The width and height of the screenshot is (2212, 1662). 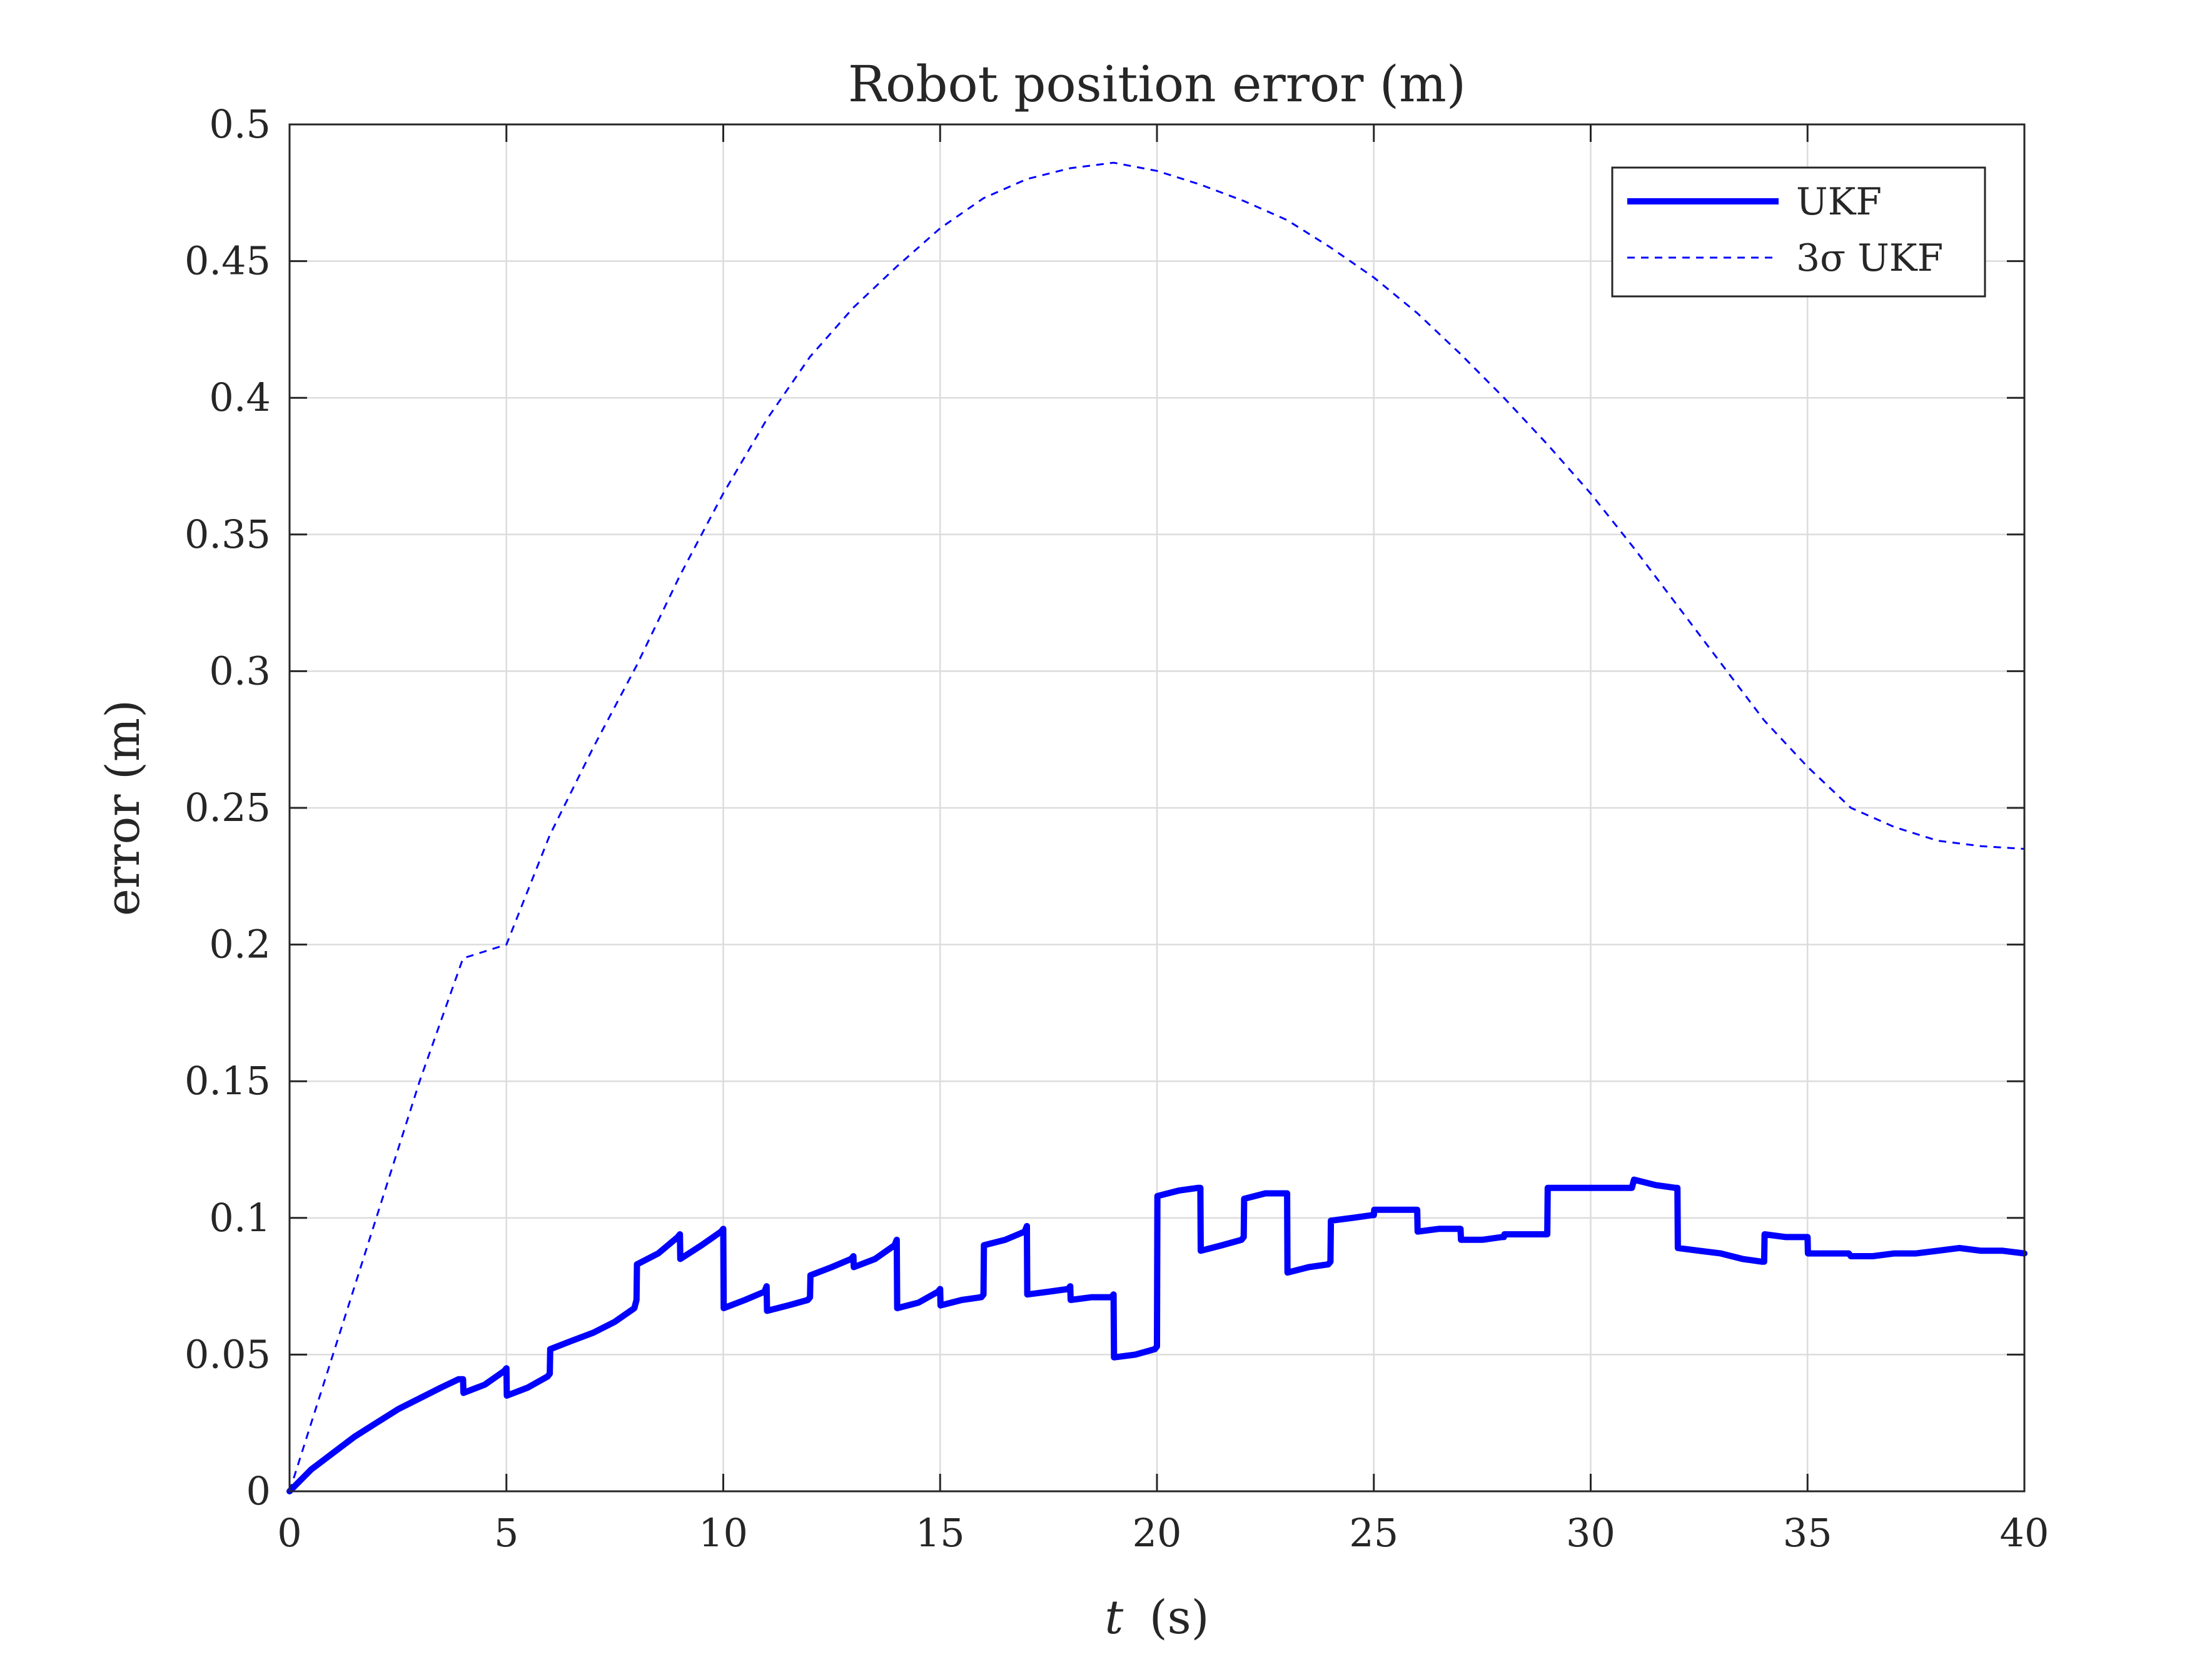 What do you see at coordinates (723, 1533) in the screenshot?
I see `x-tick-label-2: 10` at bounding box center [723, 1533].